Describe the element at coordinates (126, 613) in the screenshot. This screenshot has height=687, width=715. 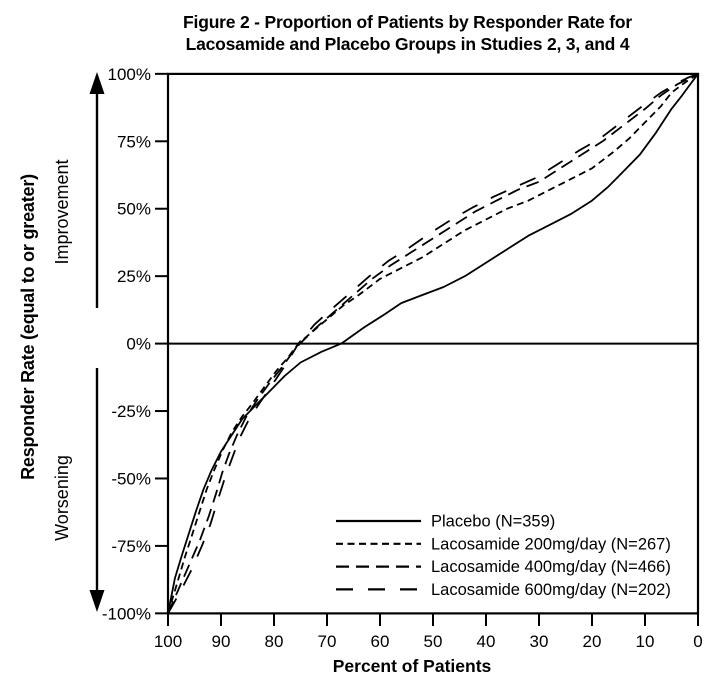
I see `y-tick-label: -100%` at that location.